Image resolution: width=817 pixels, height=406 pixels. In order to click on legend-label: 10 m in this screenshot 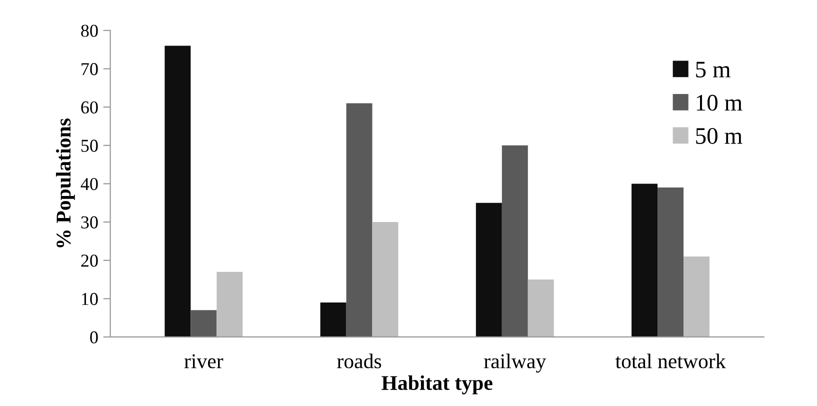, I will do `click(719, 102)`.